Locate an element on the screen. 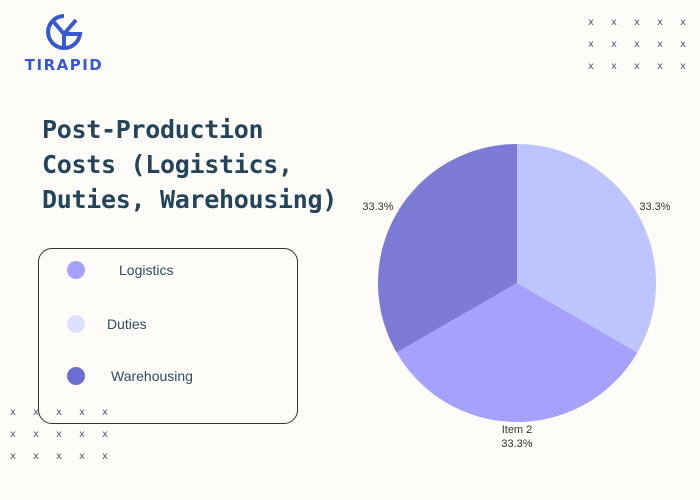 The image size is (700, 500). brand-name: TIRAPID is located at coordinates (64, 65).